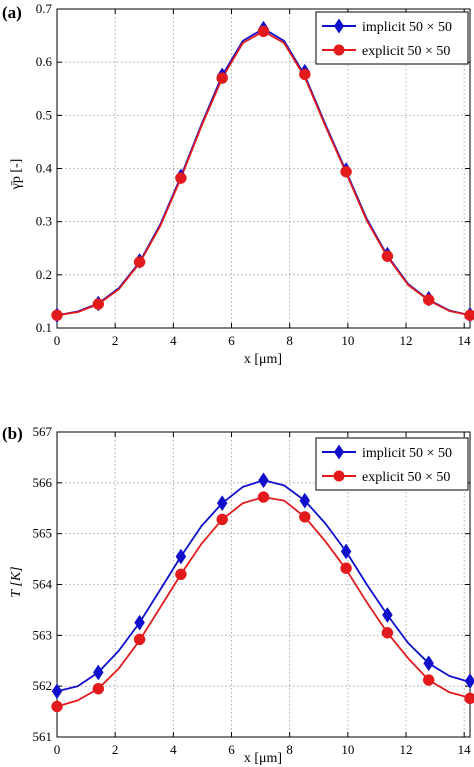 The image size is (474, 767). I want to click on y-axis-label-b: T [K], so click(16, 581).